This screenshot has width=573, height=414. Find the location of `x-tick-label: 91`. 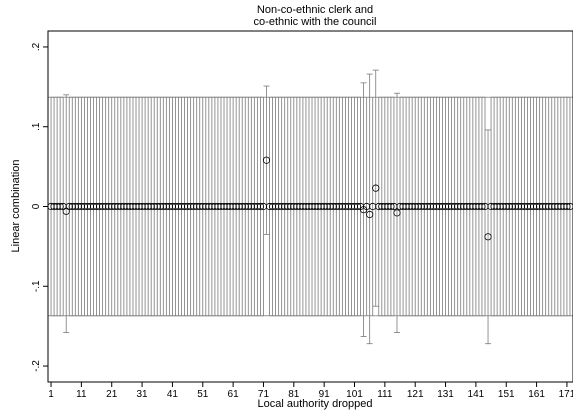

x-tick-label: 91 is located at coordinates (325, 394).